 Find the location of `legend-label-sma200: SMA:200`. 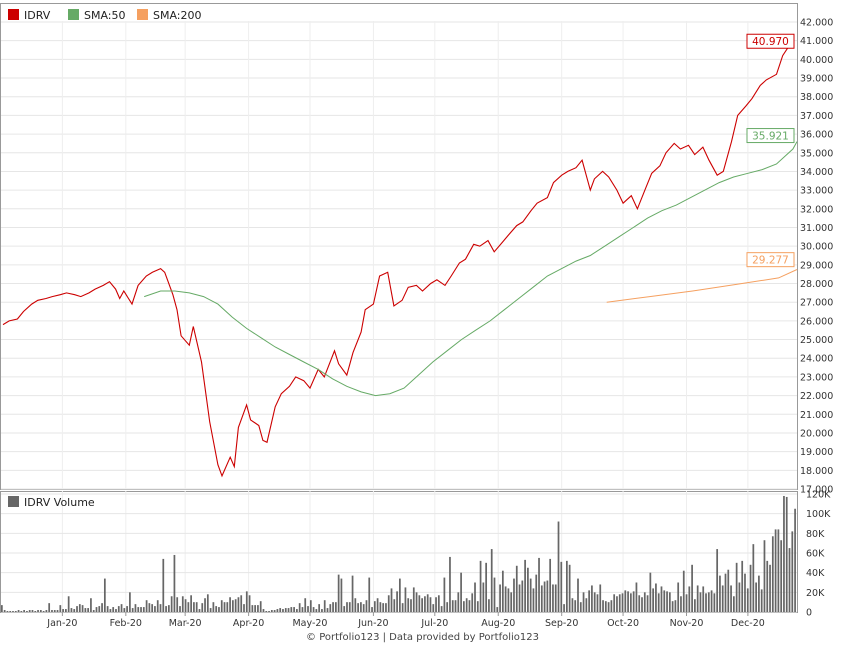

legend-label-sma200: SMA:200 is located at coordinates (177, 15).